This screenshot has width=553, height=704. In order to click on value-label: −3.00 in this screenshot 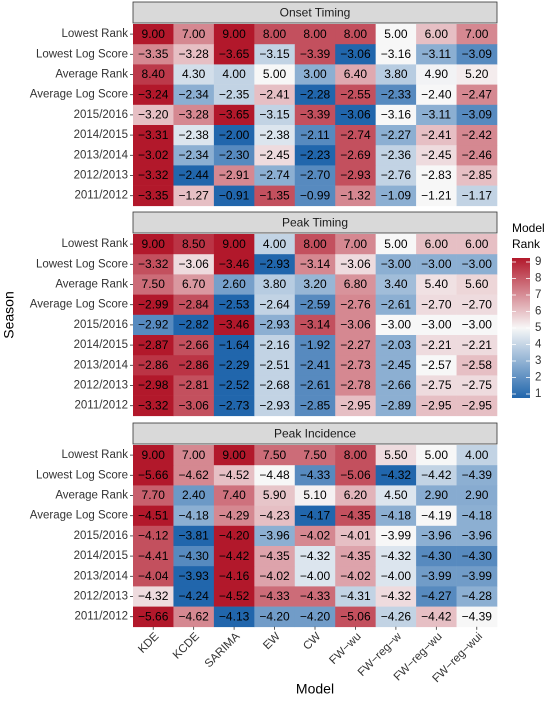, I will do `click(436, 264)`.